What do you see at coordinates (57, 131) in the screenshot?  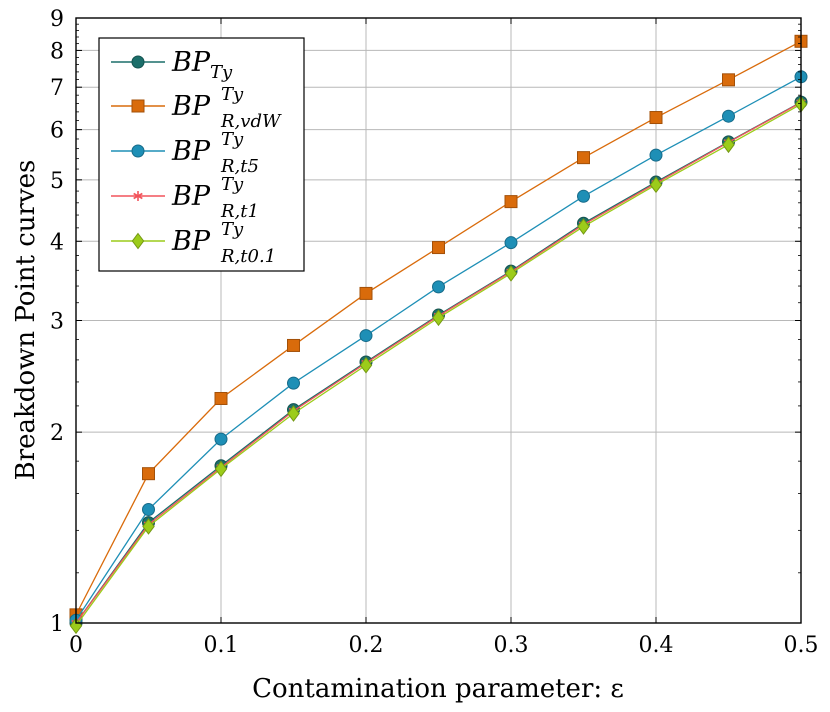 I see `y-tick-label: 6` at bounding box center [57, 131].